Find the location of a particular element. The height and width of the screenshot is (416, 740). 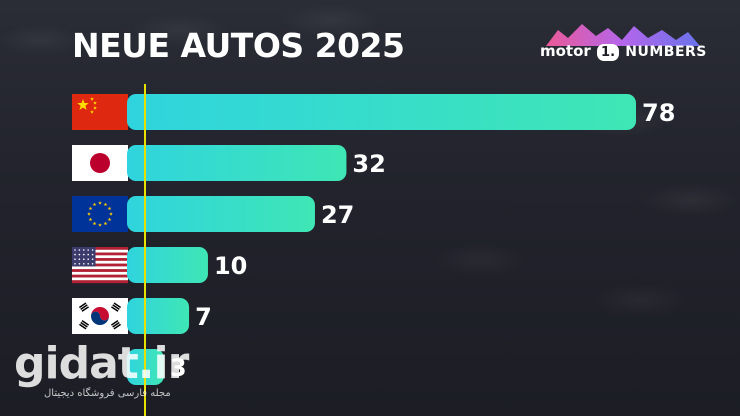

chart-title: NEUE AUTOS 2025 is located at coordinates (238, 45).